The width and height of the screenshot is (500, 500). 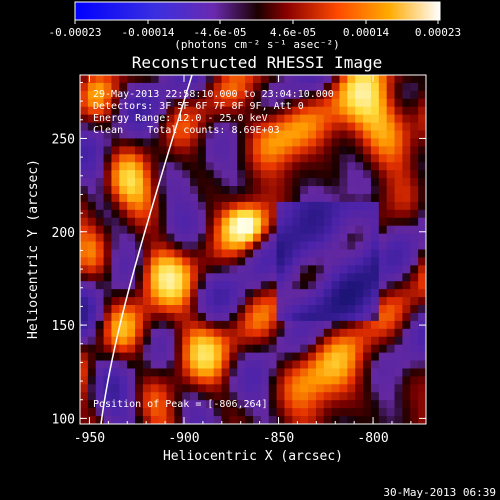 I want to click on colorbar-tick-label: -0.00014, so click(x=148, y=32).